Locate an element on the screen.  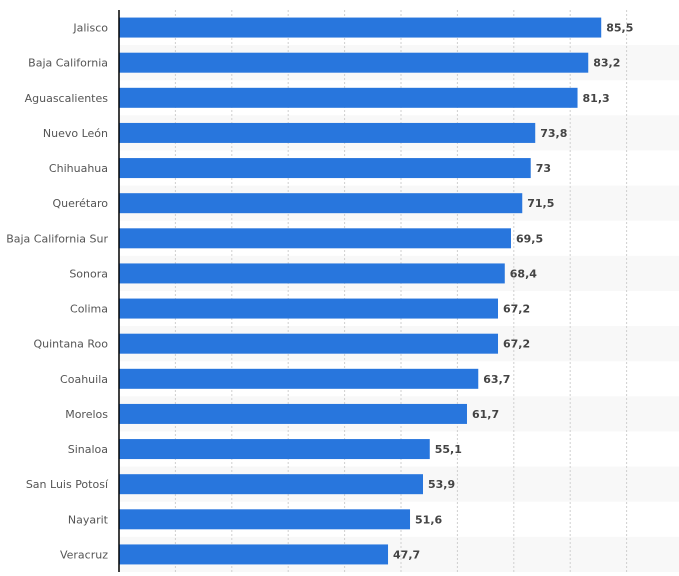
category-label: Querétaro is located at coordinates (80, 203).